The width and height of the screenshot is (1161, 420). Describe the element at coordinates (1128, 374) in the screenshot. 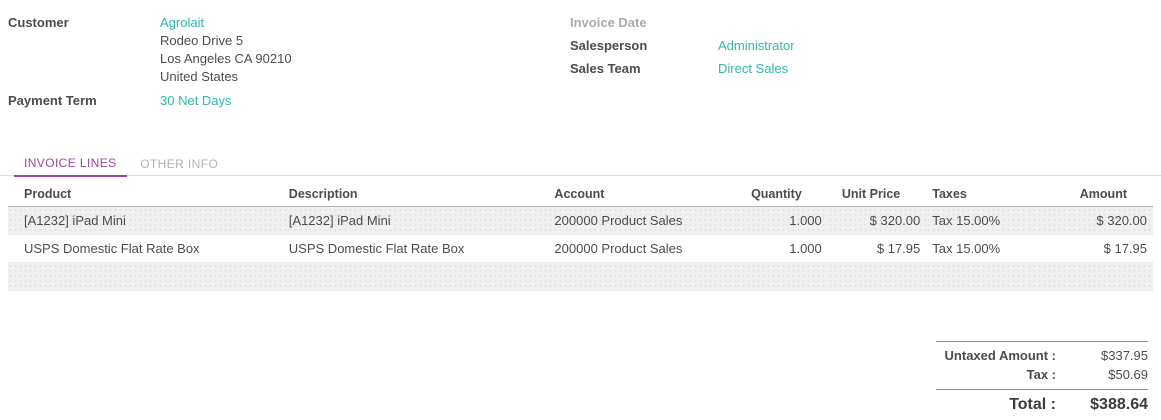

I see `tax-value: $50.69` at that location.